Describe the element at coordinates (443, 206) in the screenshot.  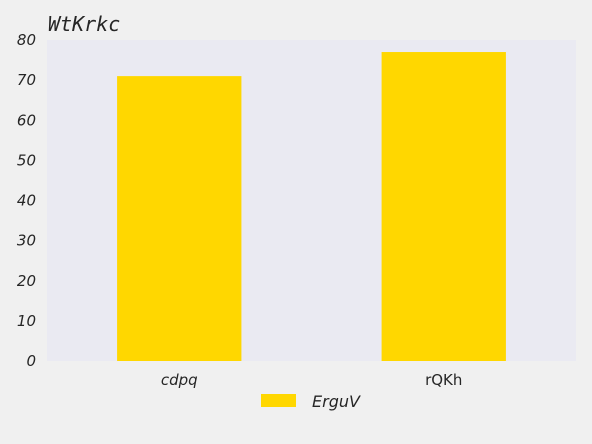
I see `bar-rQKh` at that location.